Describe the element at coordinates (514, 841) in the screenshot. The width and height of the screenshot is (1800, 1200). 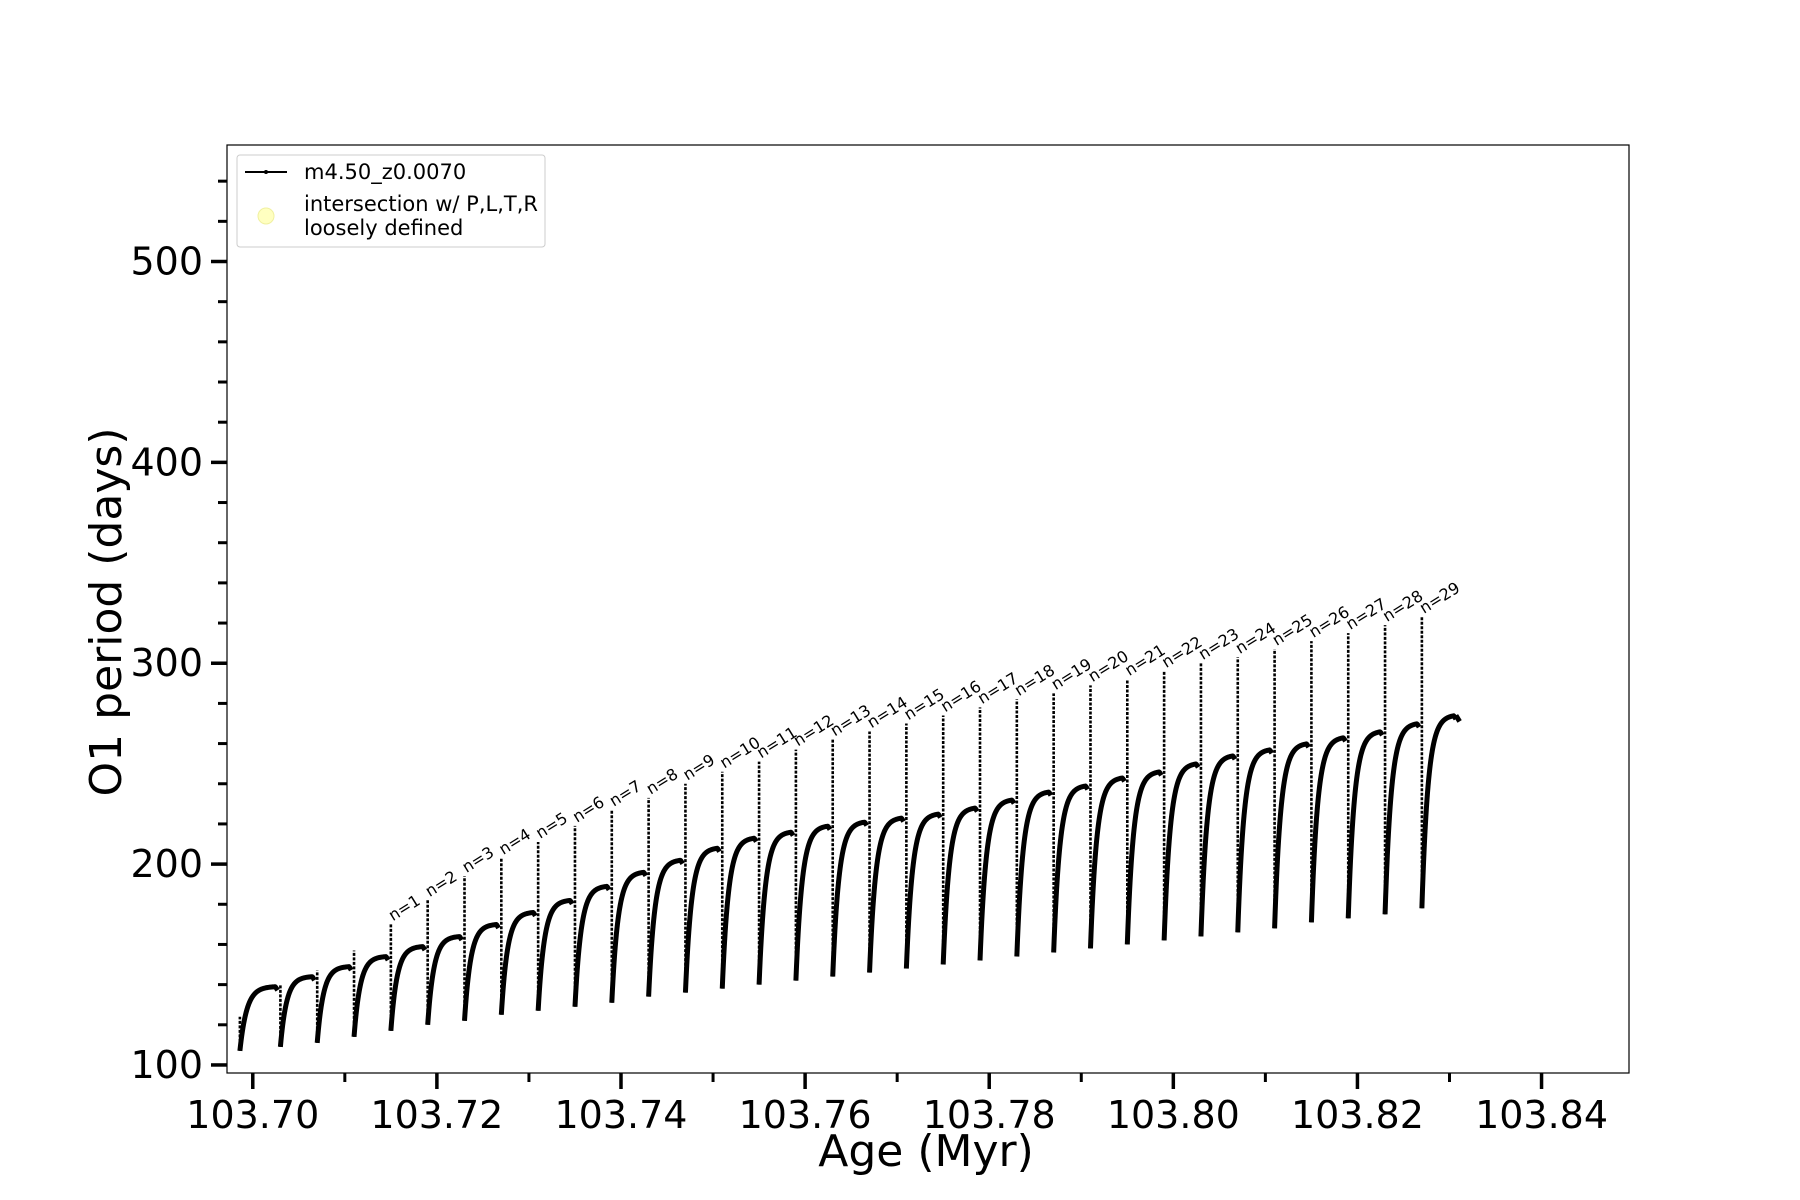
I see `loop-annotation: n=4` at that location.